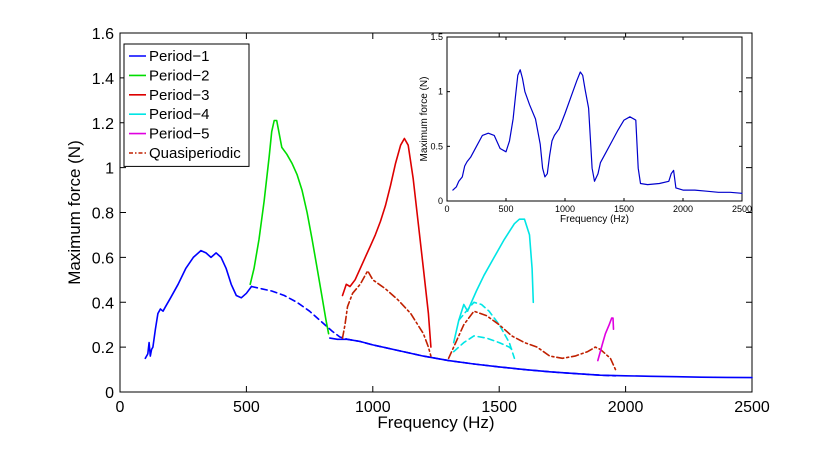 The height and width of the screenshot is (453, 830). I want to click on inset-xtick-label: 1000, so click(565, 209).